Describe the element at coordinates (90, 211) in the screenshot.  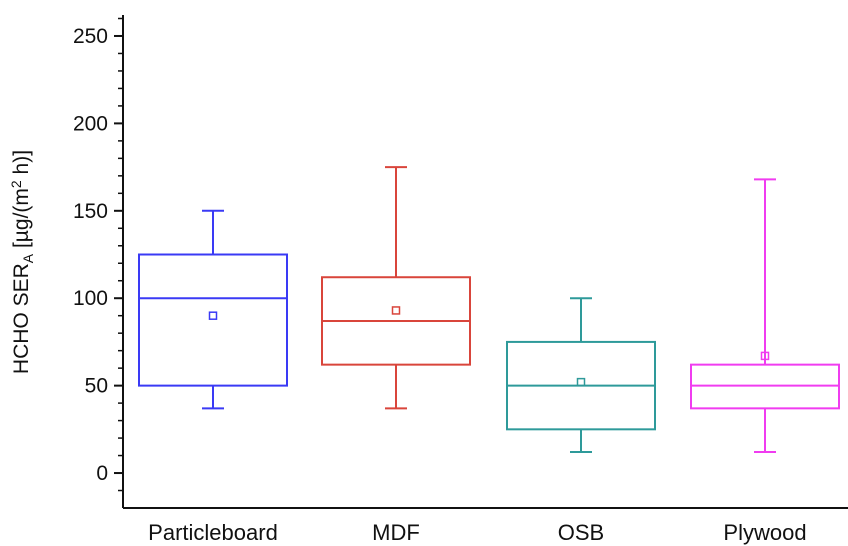
I see `y-tick-label: 150` at that location.